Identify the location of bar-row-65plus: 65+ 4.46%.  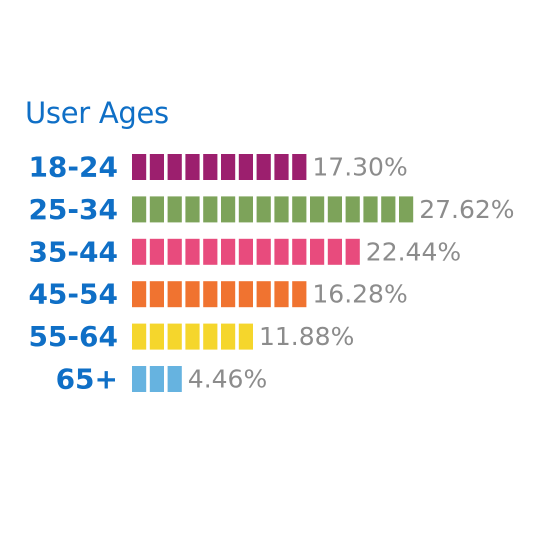
(162, 379).